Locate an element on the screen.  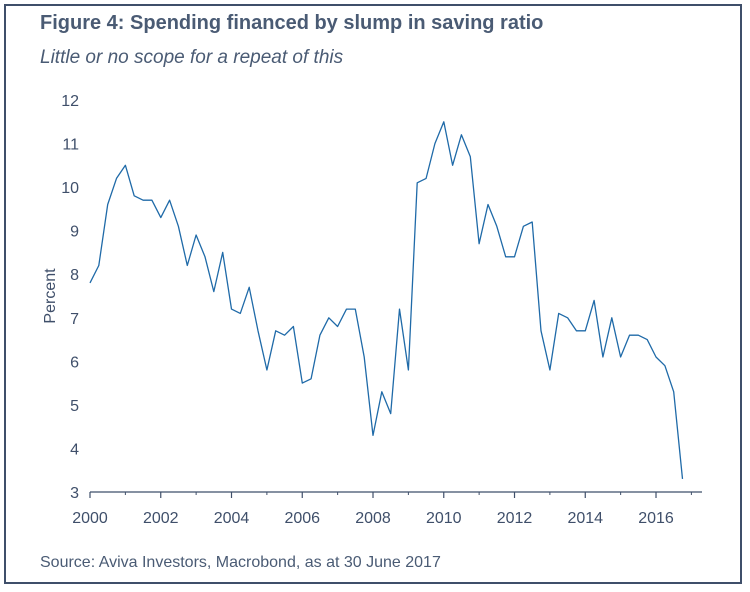
y-tick-label: 9 is located at coordinates (74, 232).